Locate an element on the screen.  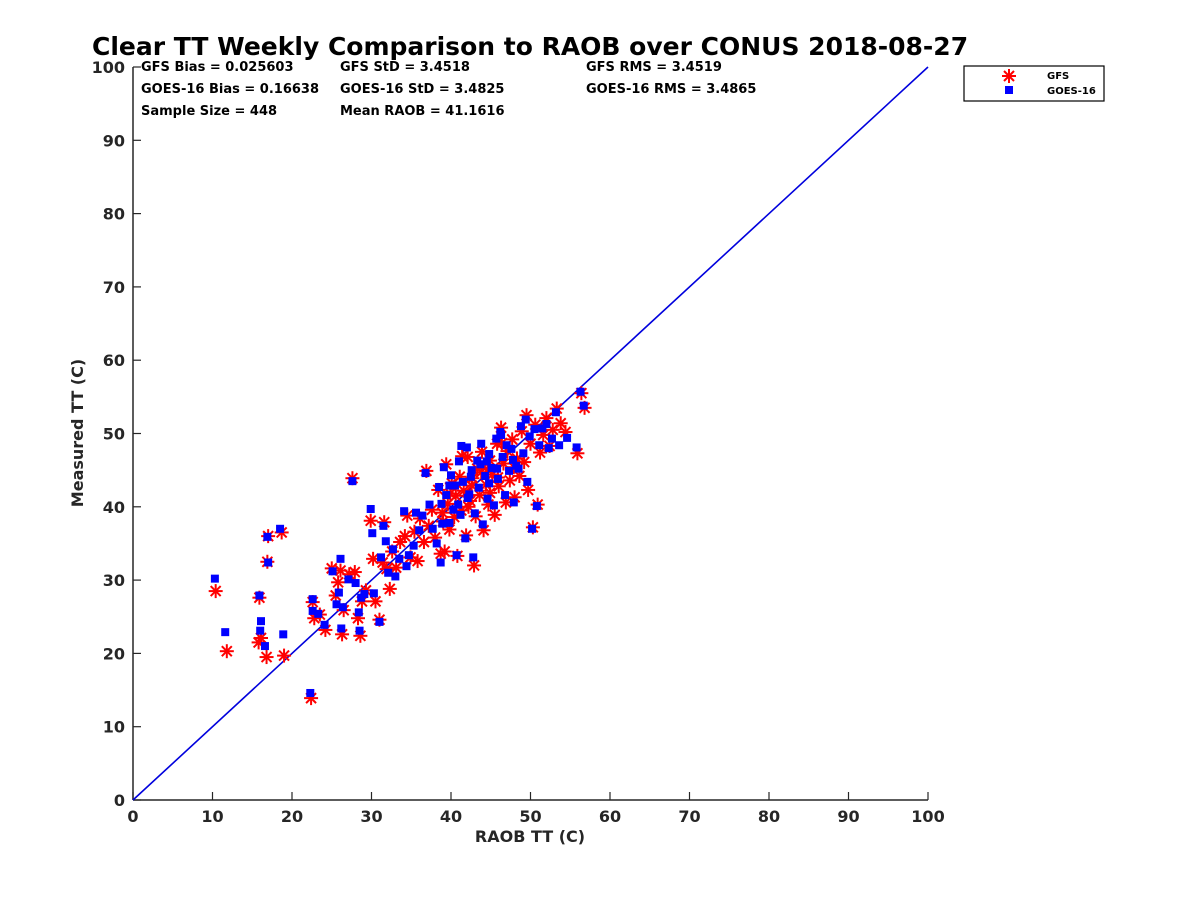
legend-goes-marker is located at coordinates (1009, 90).